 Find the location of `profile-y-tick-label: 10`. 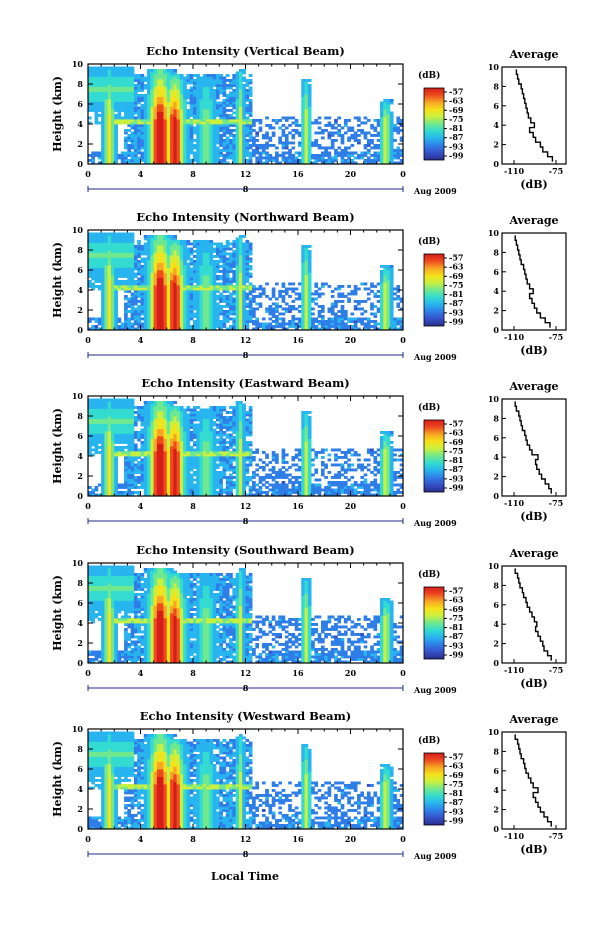

profile-y-tick-label: 10 is located at coordinates (494, 233).